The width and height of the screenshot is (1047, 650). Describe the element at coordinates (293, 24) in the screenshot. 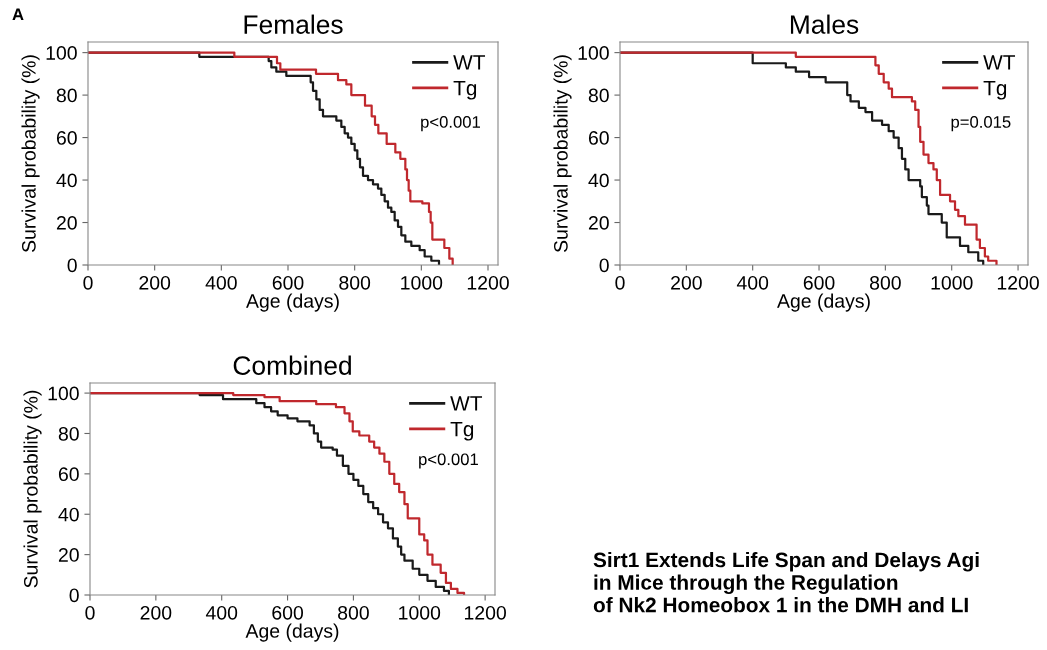

I see `chart-title: Females` at that location.